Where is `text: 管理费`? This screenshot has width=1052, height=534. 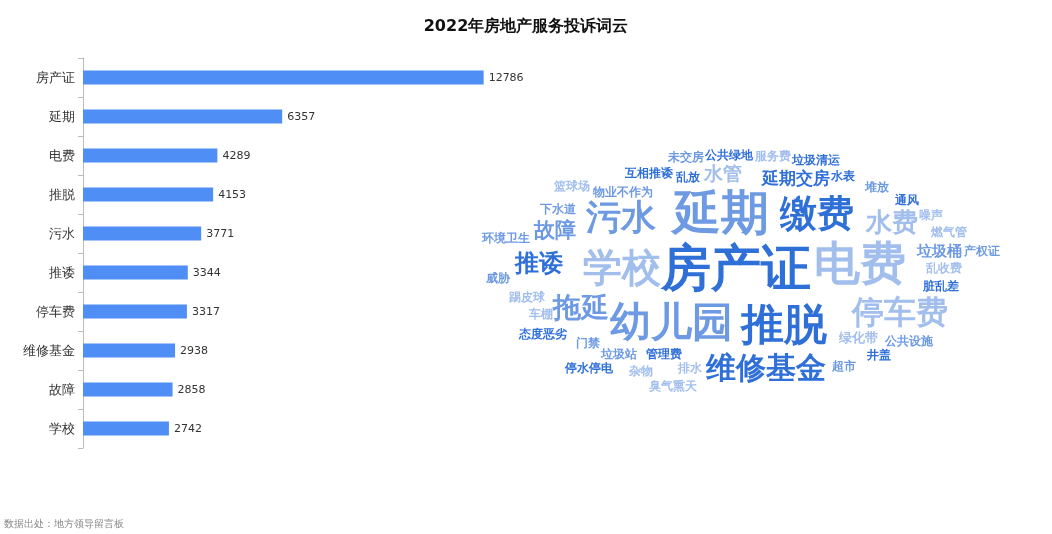 text: 管理费 is located at coordinates (664, 353).